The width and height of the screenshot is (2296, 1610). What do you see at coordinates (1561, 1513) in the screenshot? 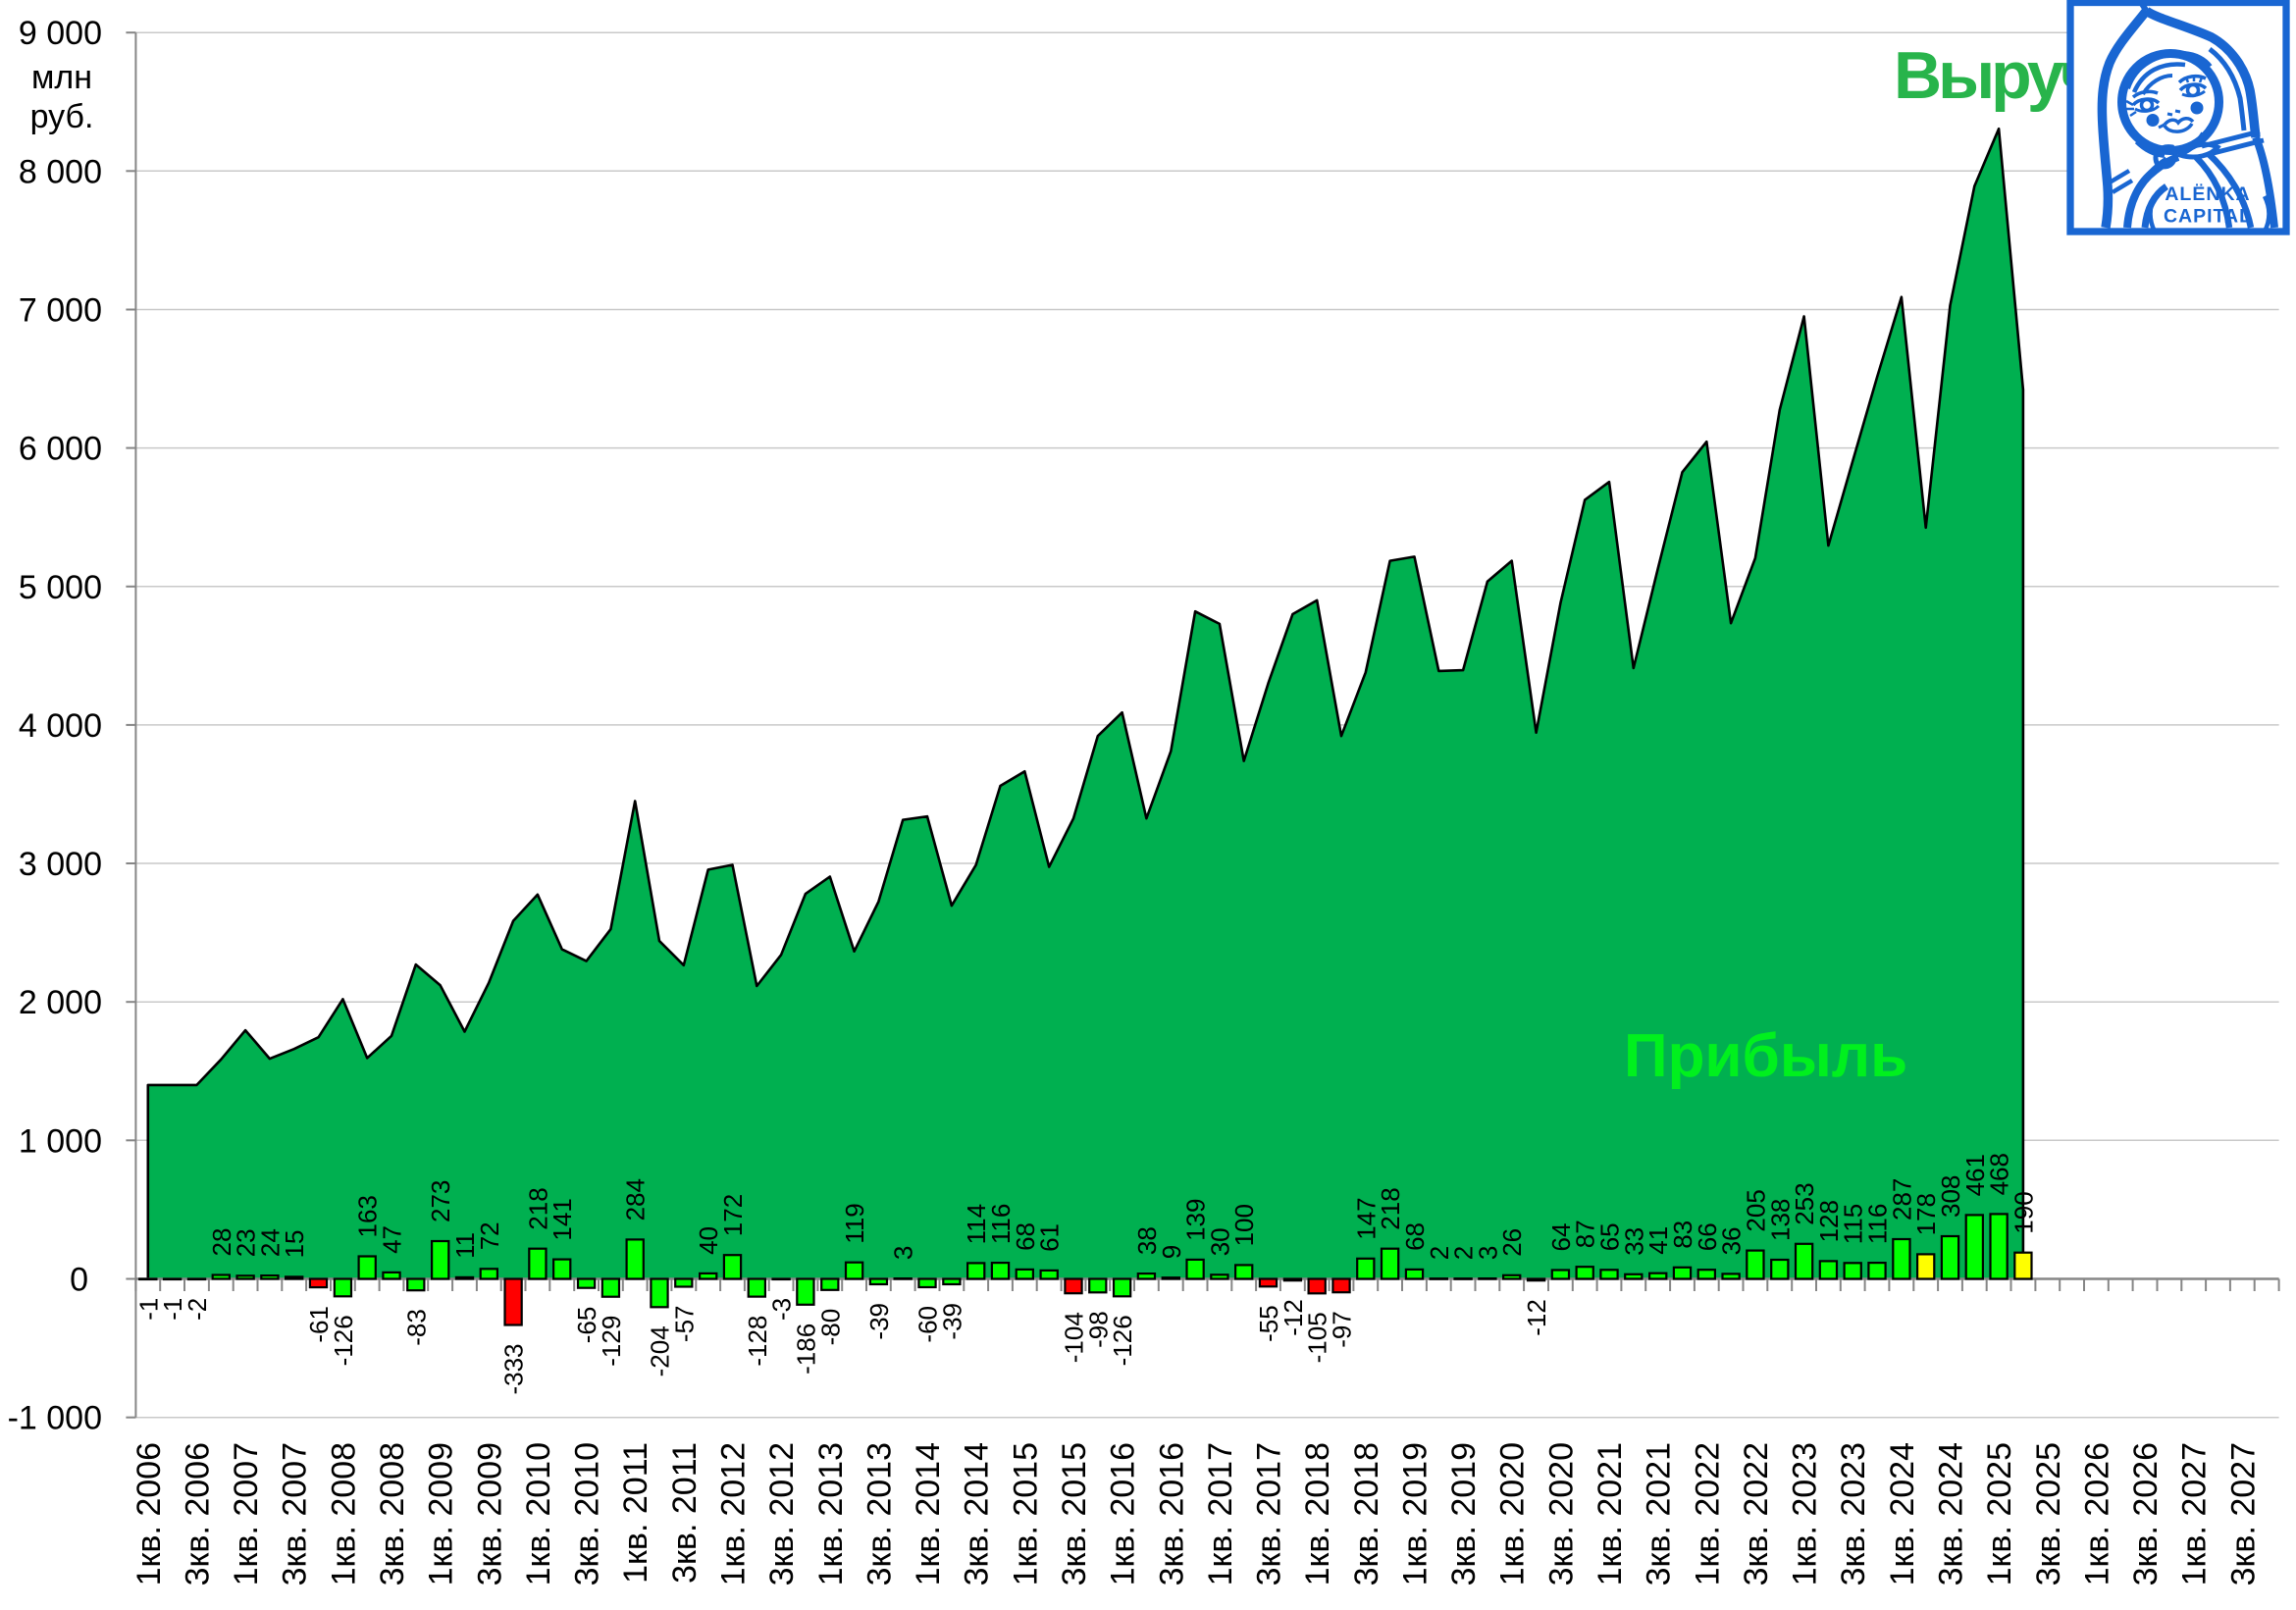
I see `svg-text: 3кв. 2020` at bounding box center [1561, 1513].